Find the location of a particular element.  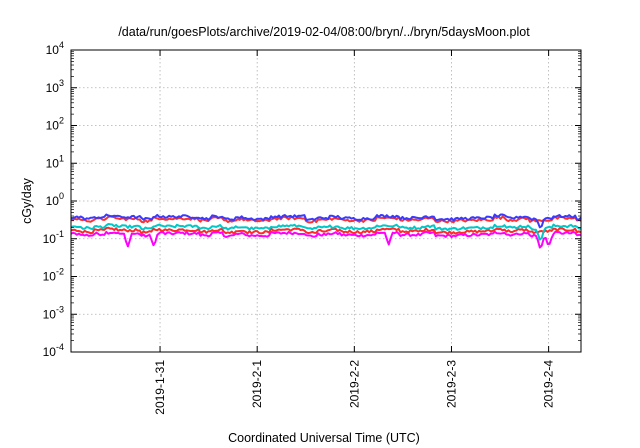

x-tick-label: 2019-2-3 is located at coordinates (451, 384).